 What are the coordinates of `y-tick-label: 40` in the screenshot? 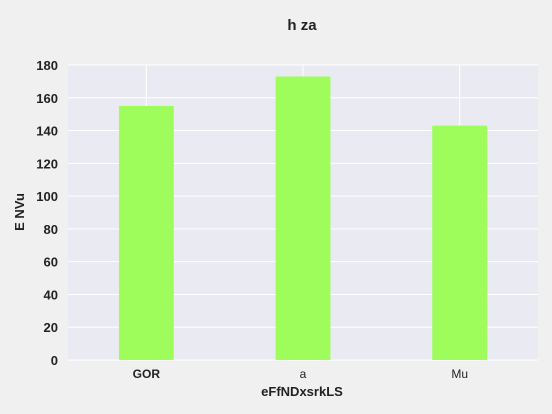 It's located at (51, 294).